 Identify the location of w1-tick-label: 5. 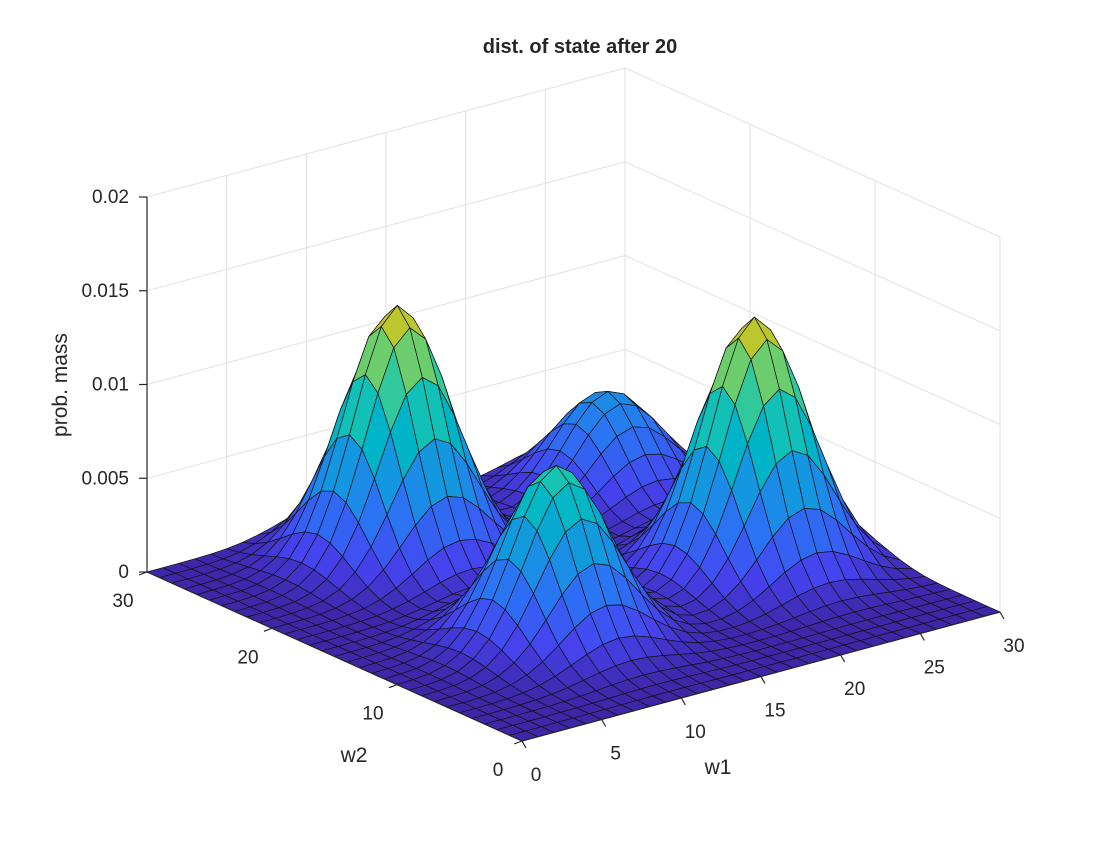
(615, 754).